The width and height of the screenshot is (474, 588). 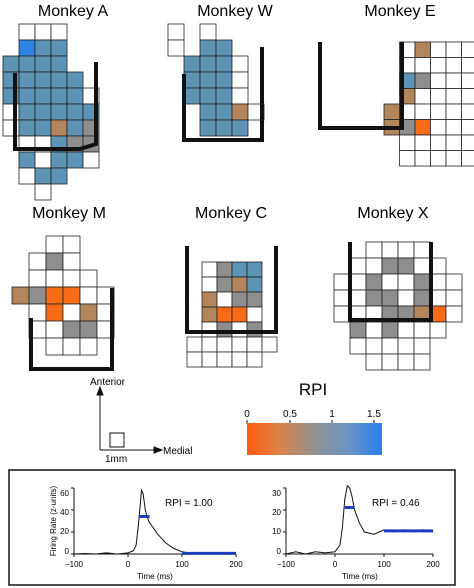 I want to click on boundary-monkey-m, so click(x=71, y=329).